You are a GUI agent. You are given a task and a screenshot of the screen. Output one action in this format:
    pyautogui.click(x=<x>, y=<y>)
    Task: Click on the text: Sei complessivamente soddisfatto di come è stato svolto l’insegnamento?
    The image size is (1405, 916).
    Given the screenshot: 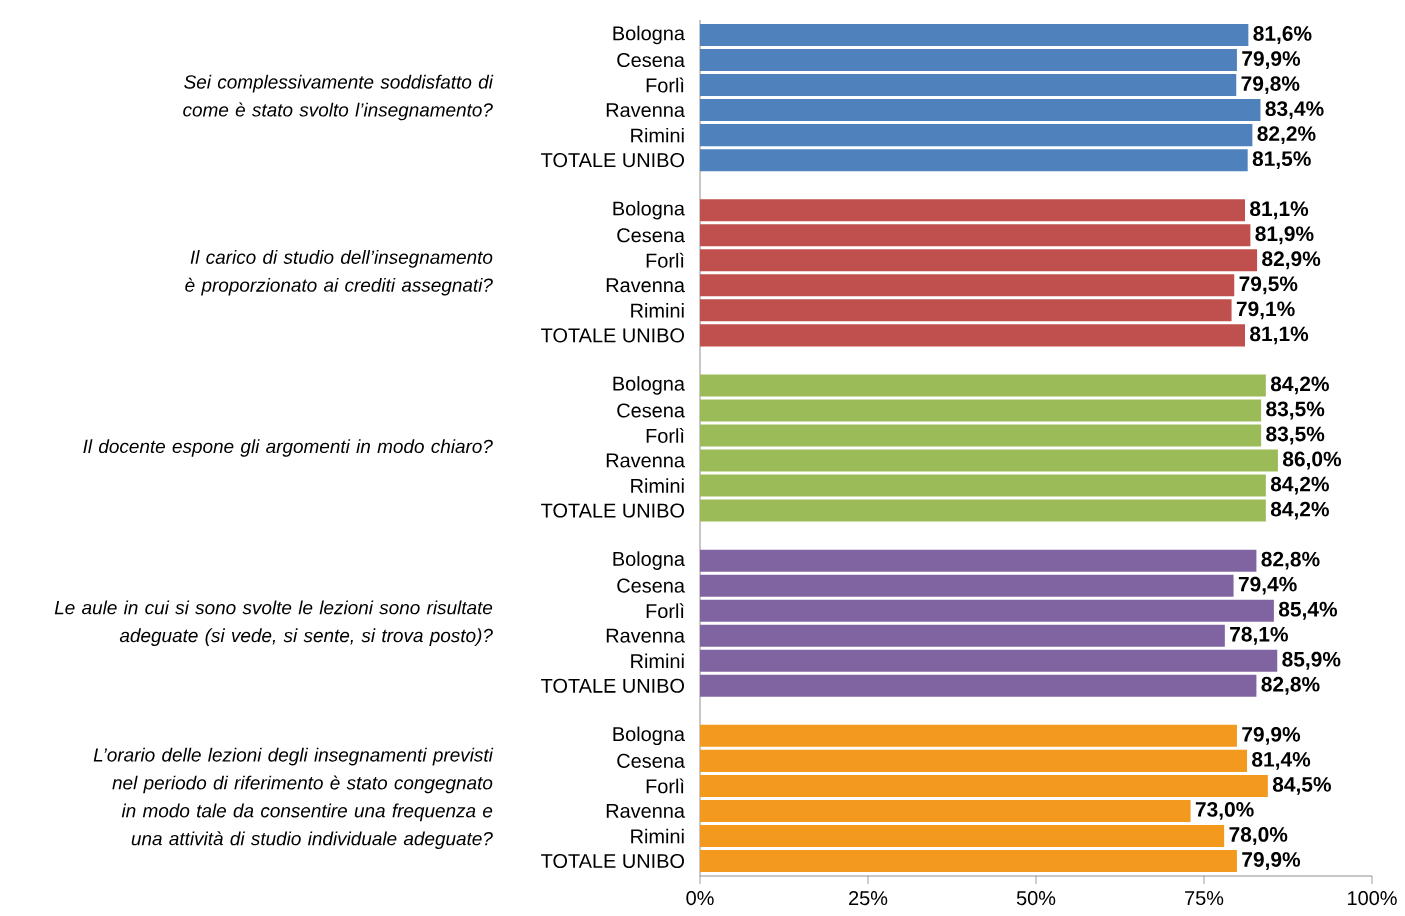 What is the action you would take?
    pyautogui.click(x=338, y=97)
    